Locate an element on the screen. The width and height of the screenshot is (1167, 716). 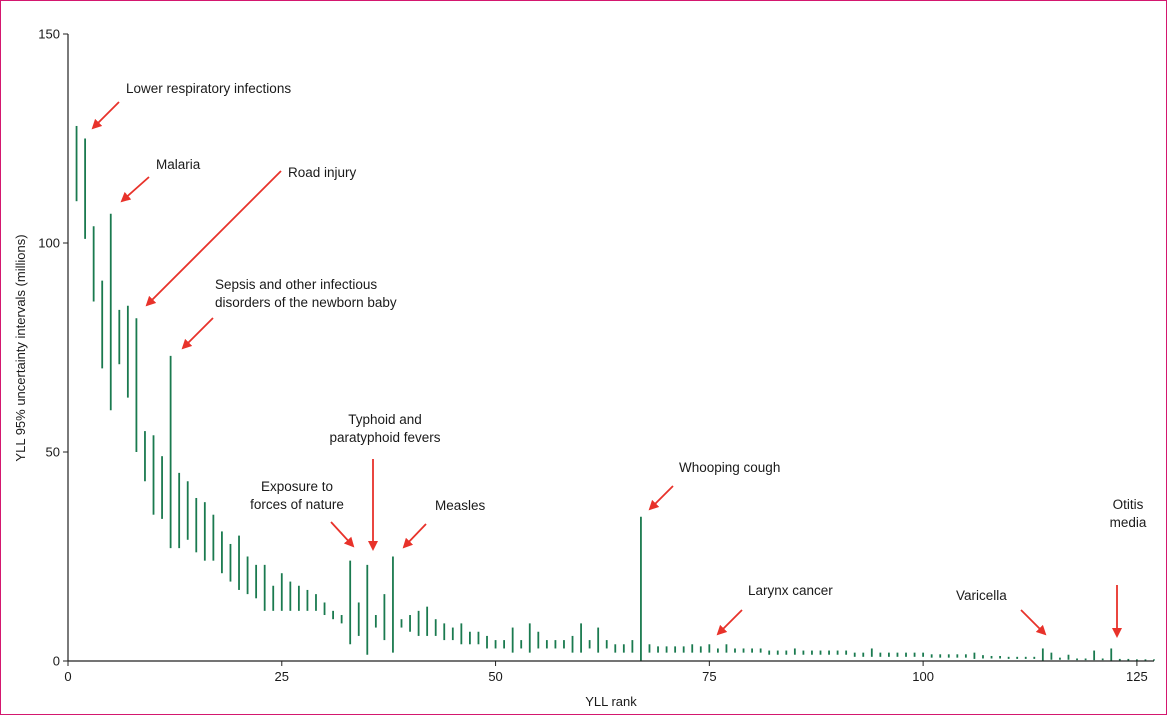
annotation-label: Road injury is located at coordinates (322, 172).